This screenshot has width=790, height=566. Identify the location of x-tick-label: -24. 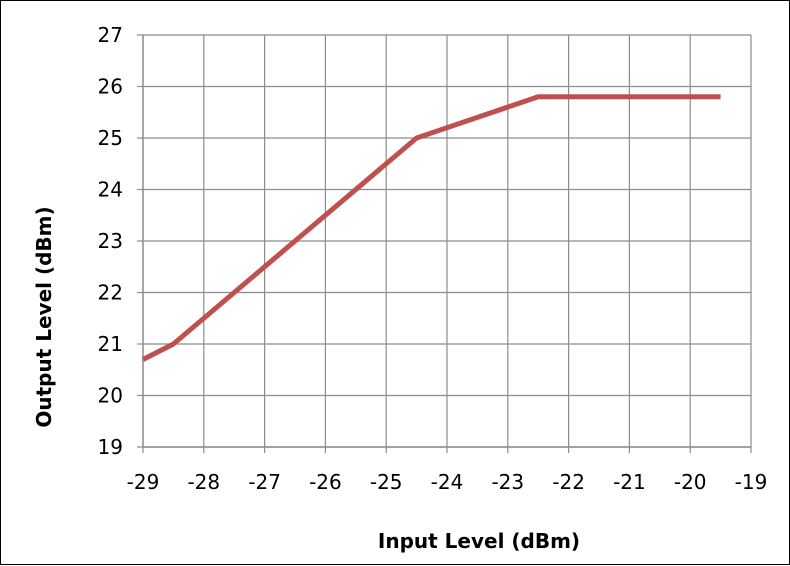
(447, 482).